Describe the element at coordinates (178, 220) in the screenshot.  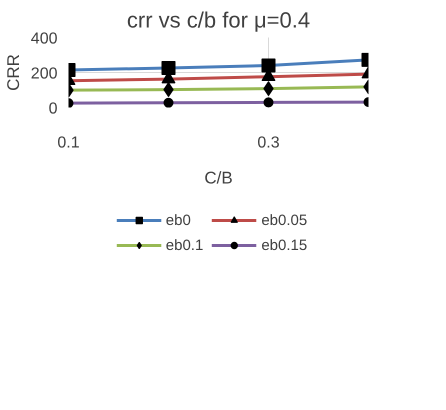
I see `legend-label: eb0` at that location.